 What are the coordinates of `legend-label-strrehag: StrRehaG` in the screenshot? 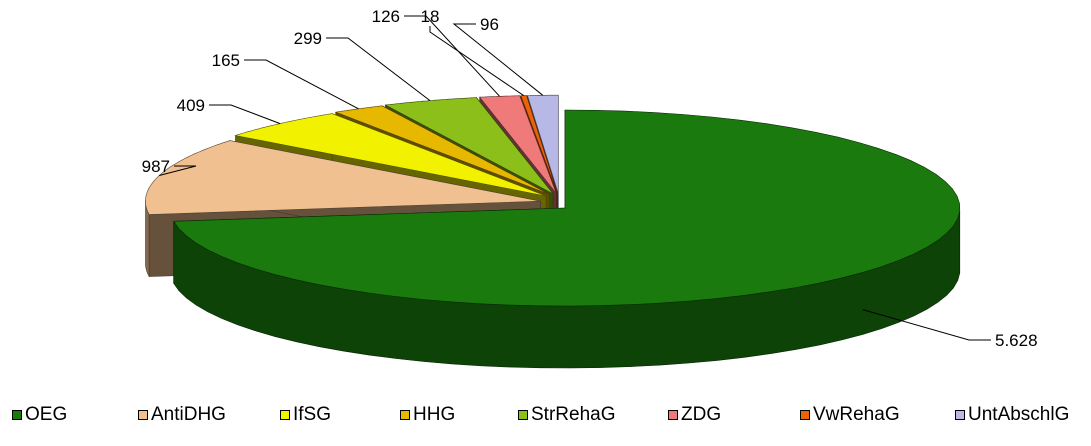 It's located at (573, 414).